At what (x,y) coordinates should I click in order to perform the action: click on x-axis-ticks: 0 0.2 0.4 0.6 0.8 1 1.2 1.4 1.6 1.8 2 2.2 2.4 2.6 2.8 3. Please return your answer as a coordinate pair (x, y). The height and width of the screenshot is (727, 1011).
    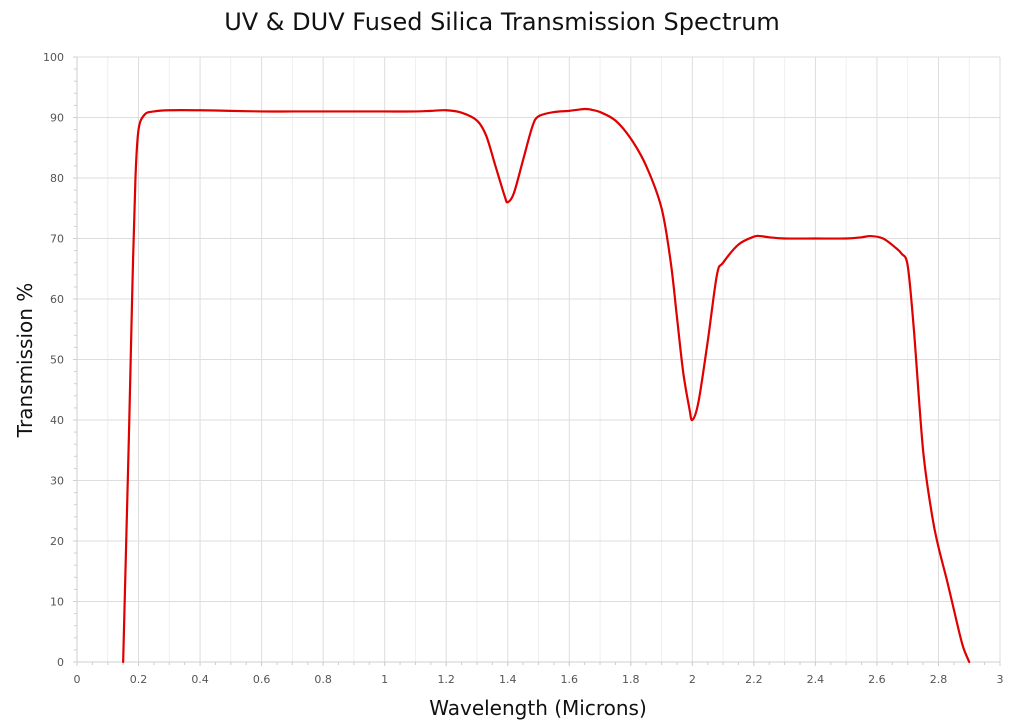
    Looking at the image, I should click on (539, 674).